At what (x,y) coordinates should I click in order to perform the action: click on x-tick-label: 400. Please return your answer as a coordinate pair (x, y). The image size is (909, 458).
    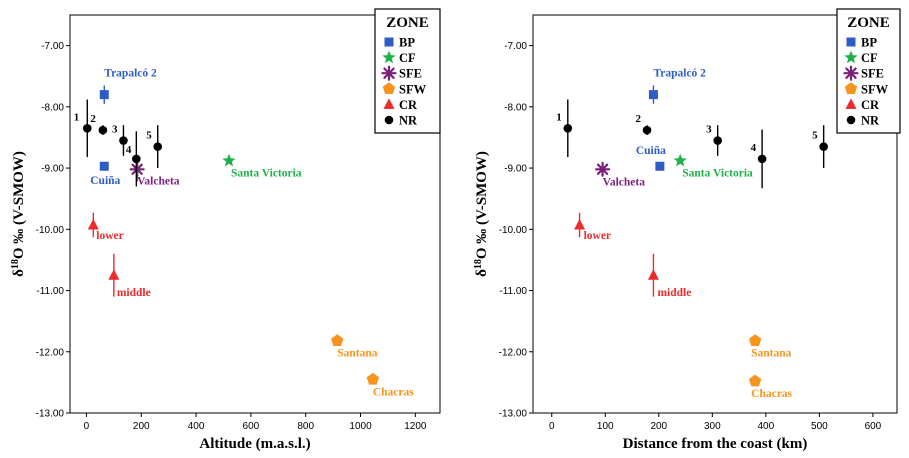
    Looking at the image, I should click on (196, 426).